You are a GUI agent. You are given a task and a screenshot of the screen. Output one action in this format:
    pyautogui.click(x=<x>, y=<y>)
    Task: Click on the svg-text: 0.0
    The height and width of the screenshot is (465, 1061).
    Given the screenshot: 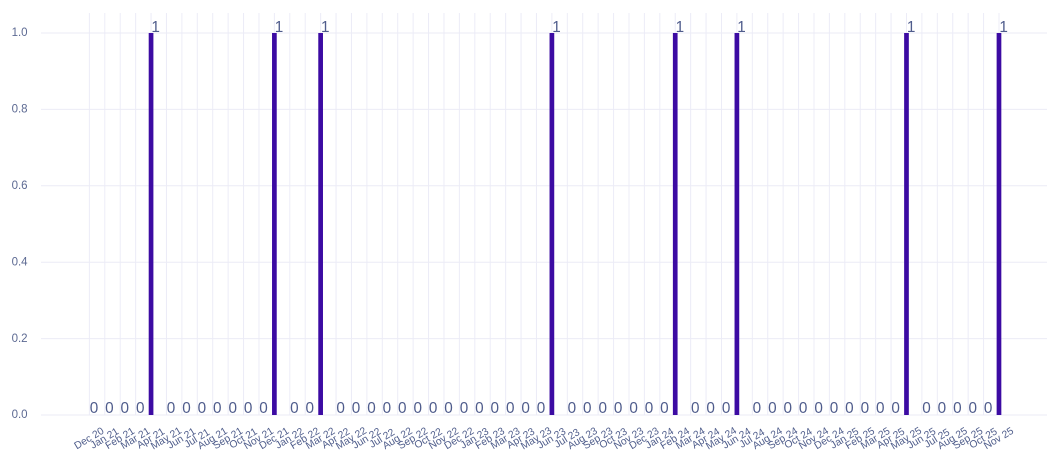 What is the action you would take?
    pyautogui.click(x=20, y=415)
    